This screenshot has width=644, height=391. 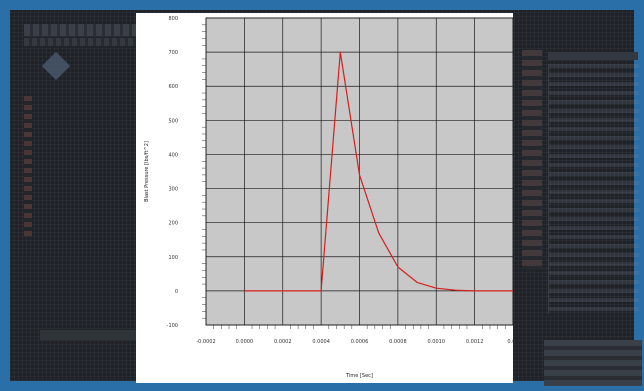 I want to click on y-tick-label: 100, so click(x=173, y=258).